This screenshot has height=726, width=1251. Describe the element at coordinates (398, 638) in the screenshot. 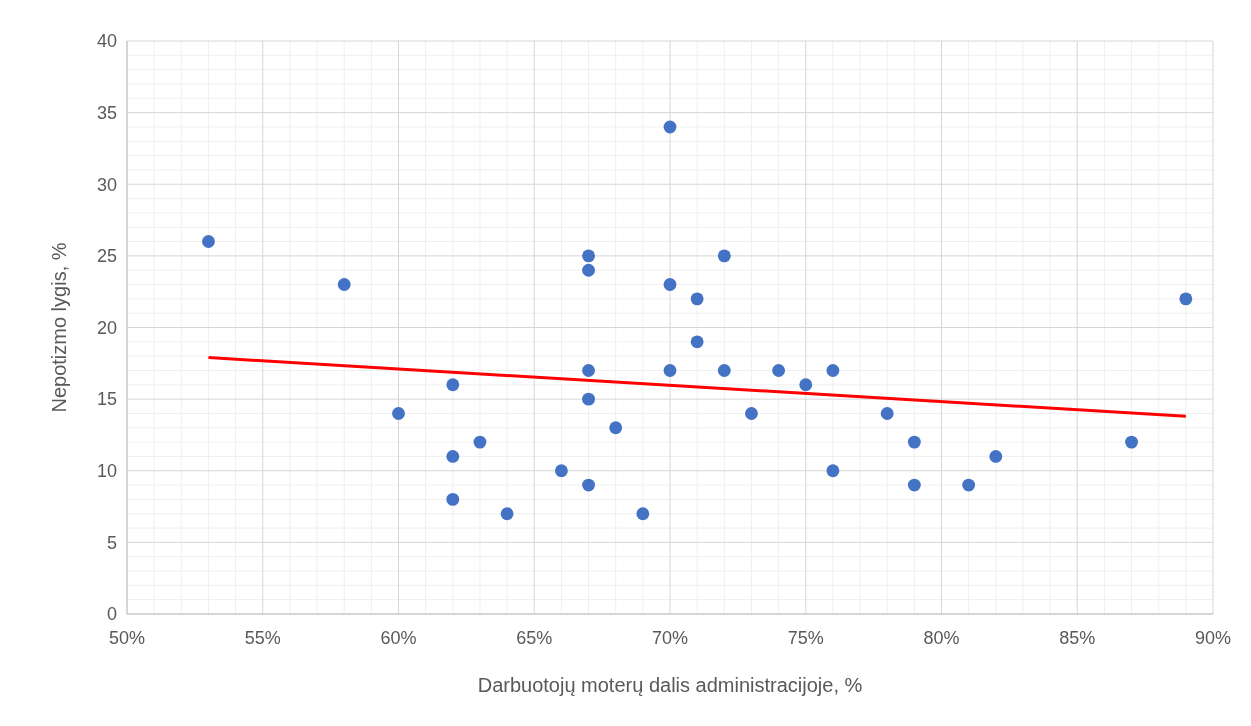

I see `x-tick-label: 60%` at that location.